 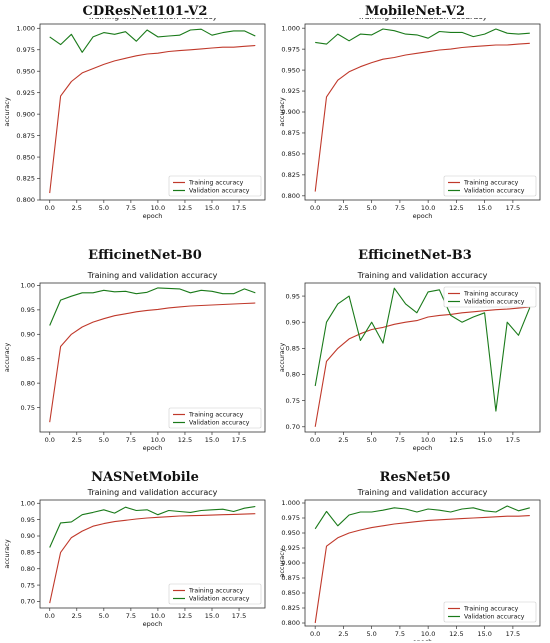 I want to click on y-tick-label: 0.850, so click(x=25, y=157).